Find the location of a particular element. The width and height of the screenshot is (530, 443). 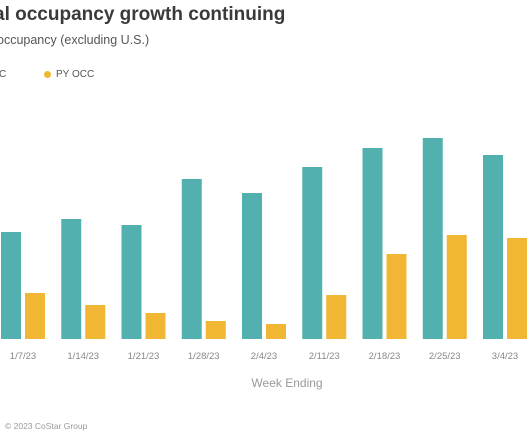

x-tick-label: 1/28/23 is located at coordinates (204, 356).